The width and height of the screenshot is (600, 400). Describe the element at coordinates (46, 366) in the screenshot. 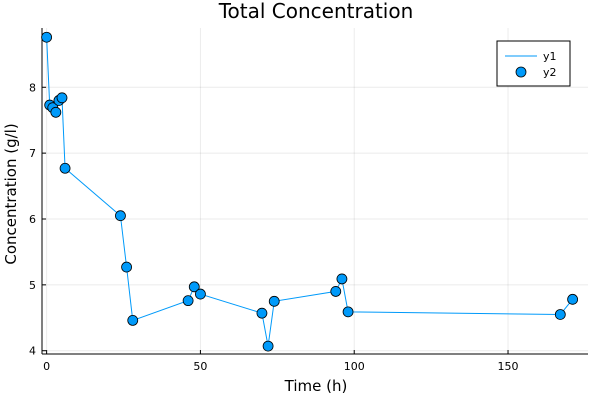

I see `x-tick-label: 0` at that location.